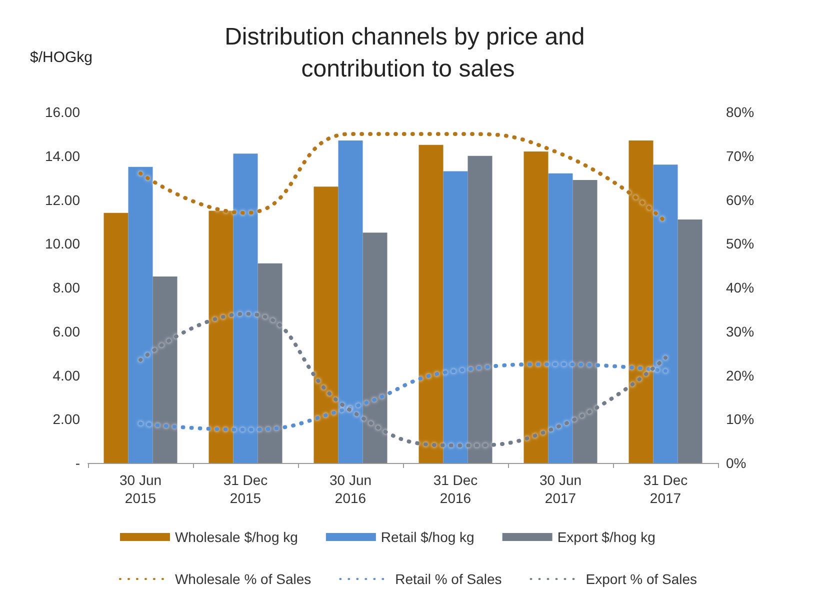 The height and width of the screenshot is (601, 820). What do you see at coordinates (448, 579) in the screenshot?
I see `legend-label: Retail % of Sales` at bounding box center [448, 579].